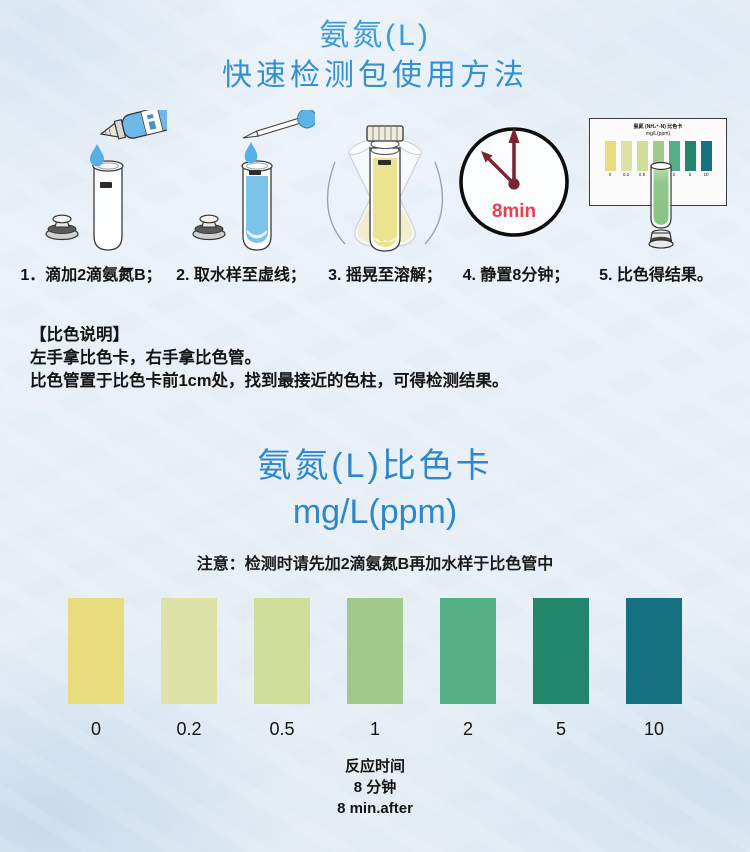 The height and width of the screenshot is (852, 750). I want to click on instructions-line1: 左手拿比色卡，右手拿比色管。, so click(145, 358).